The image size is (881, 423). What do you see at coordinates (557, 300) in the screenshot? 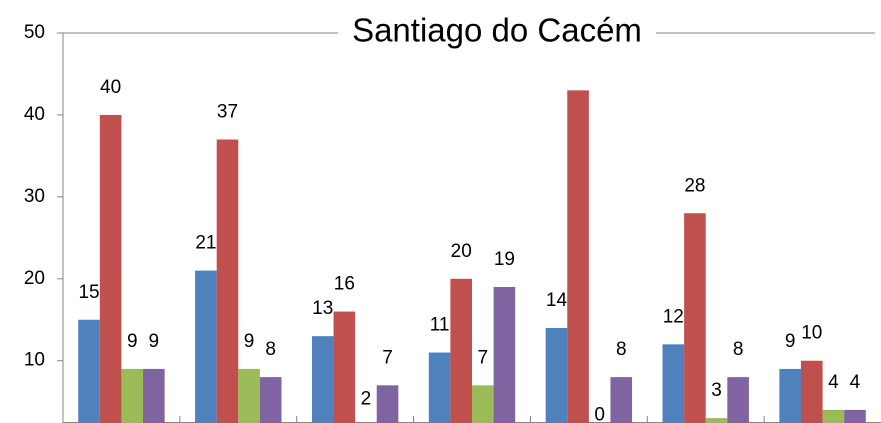
I see `value-label: 14` at bounding box center [557, 300].